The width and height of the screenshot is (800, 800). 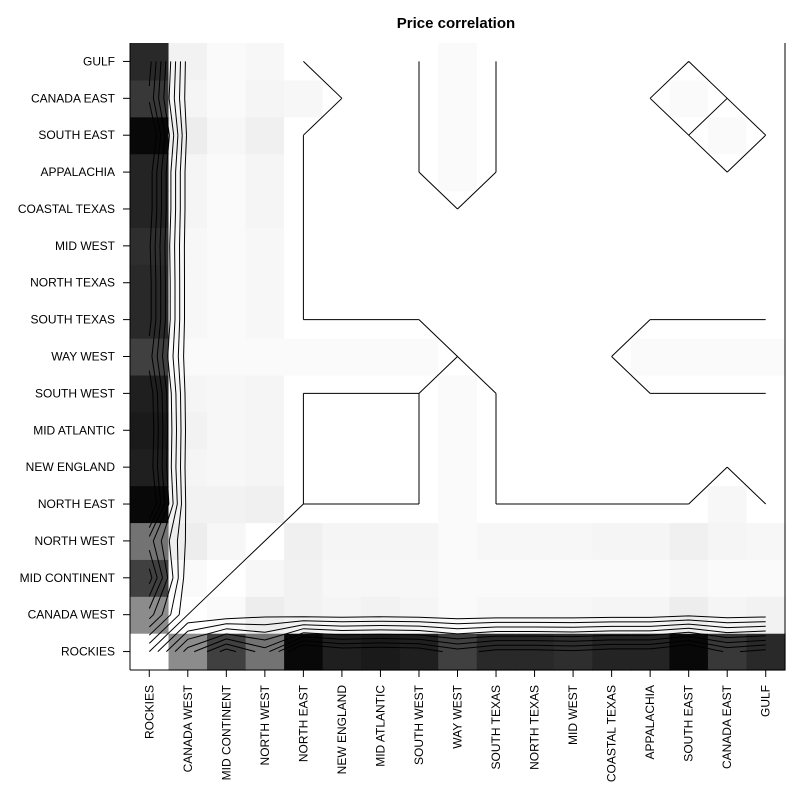 I want to click on heatmap-cell-mid-west-north-texas, so click(x=535, y=246).